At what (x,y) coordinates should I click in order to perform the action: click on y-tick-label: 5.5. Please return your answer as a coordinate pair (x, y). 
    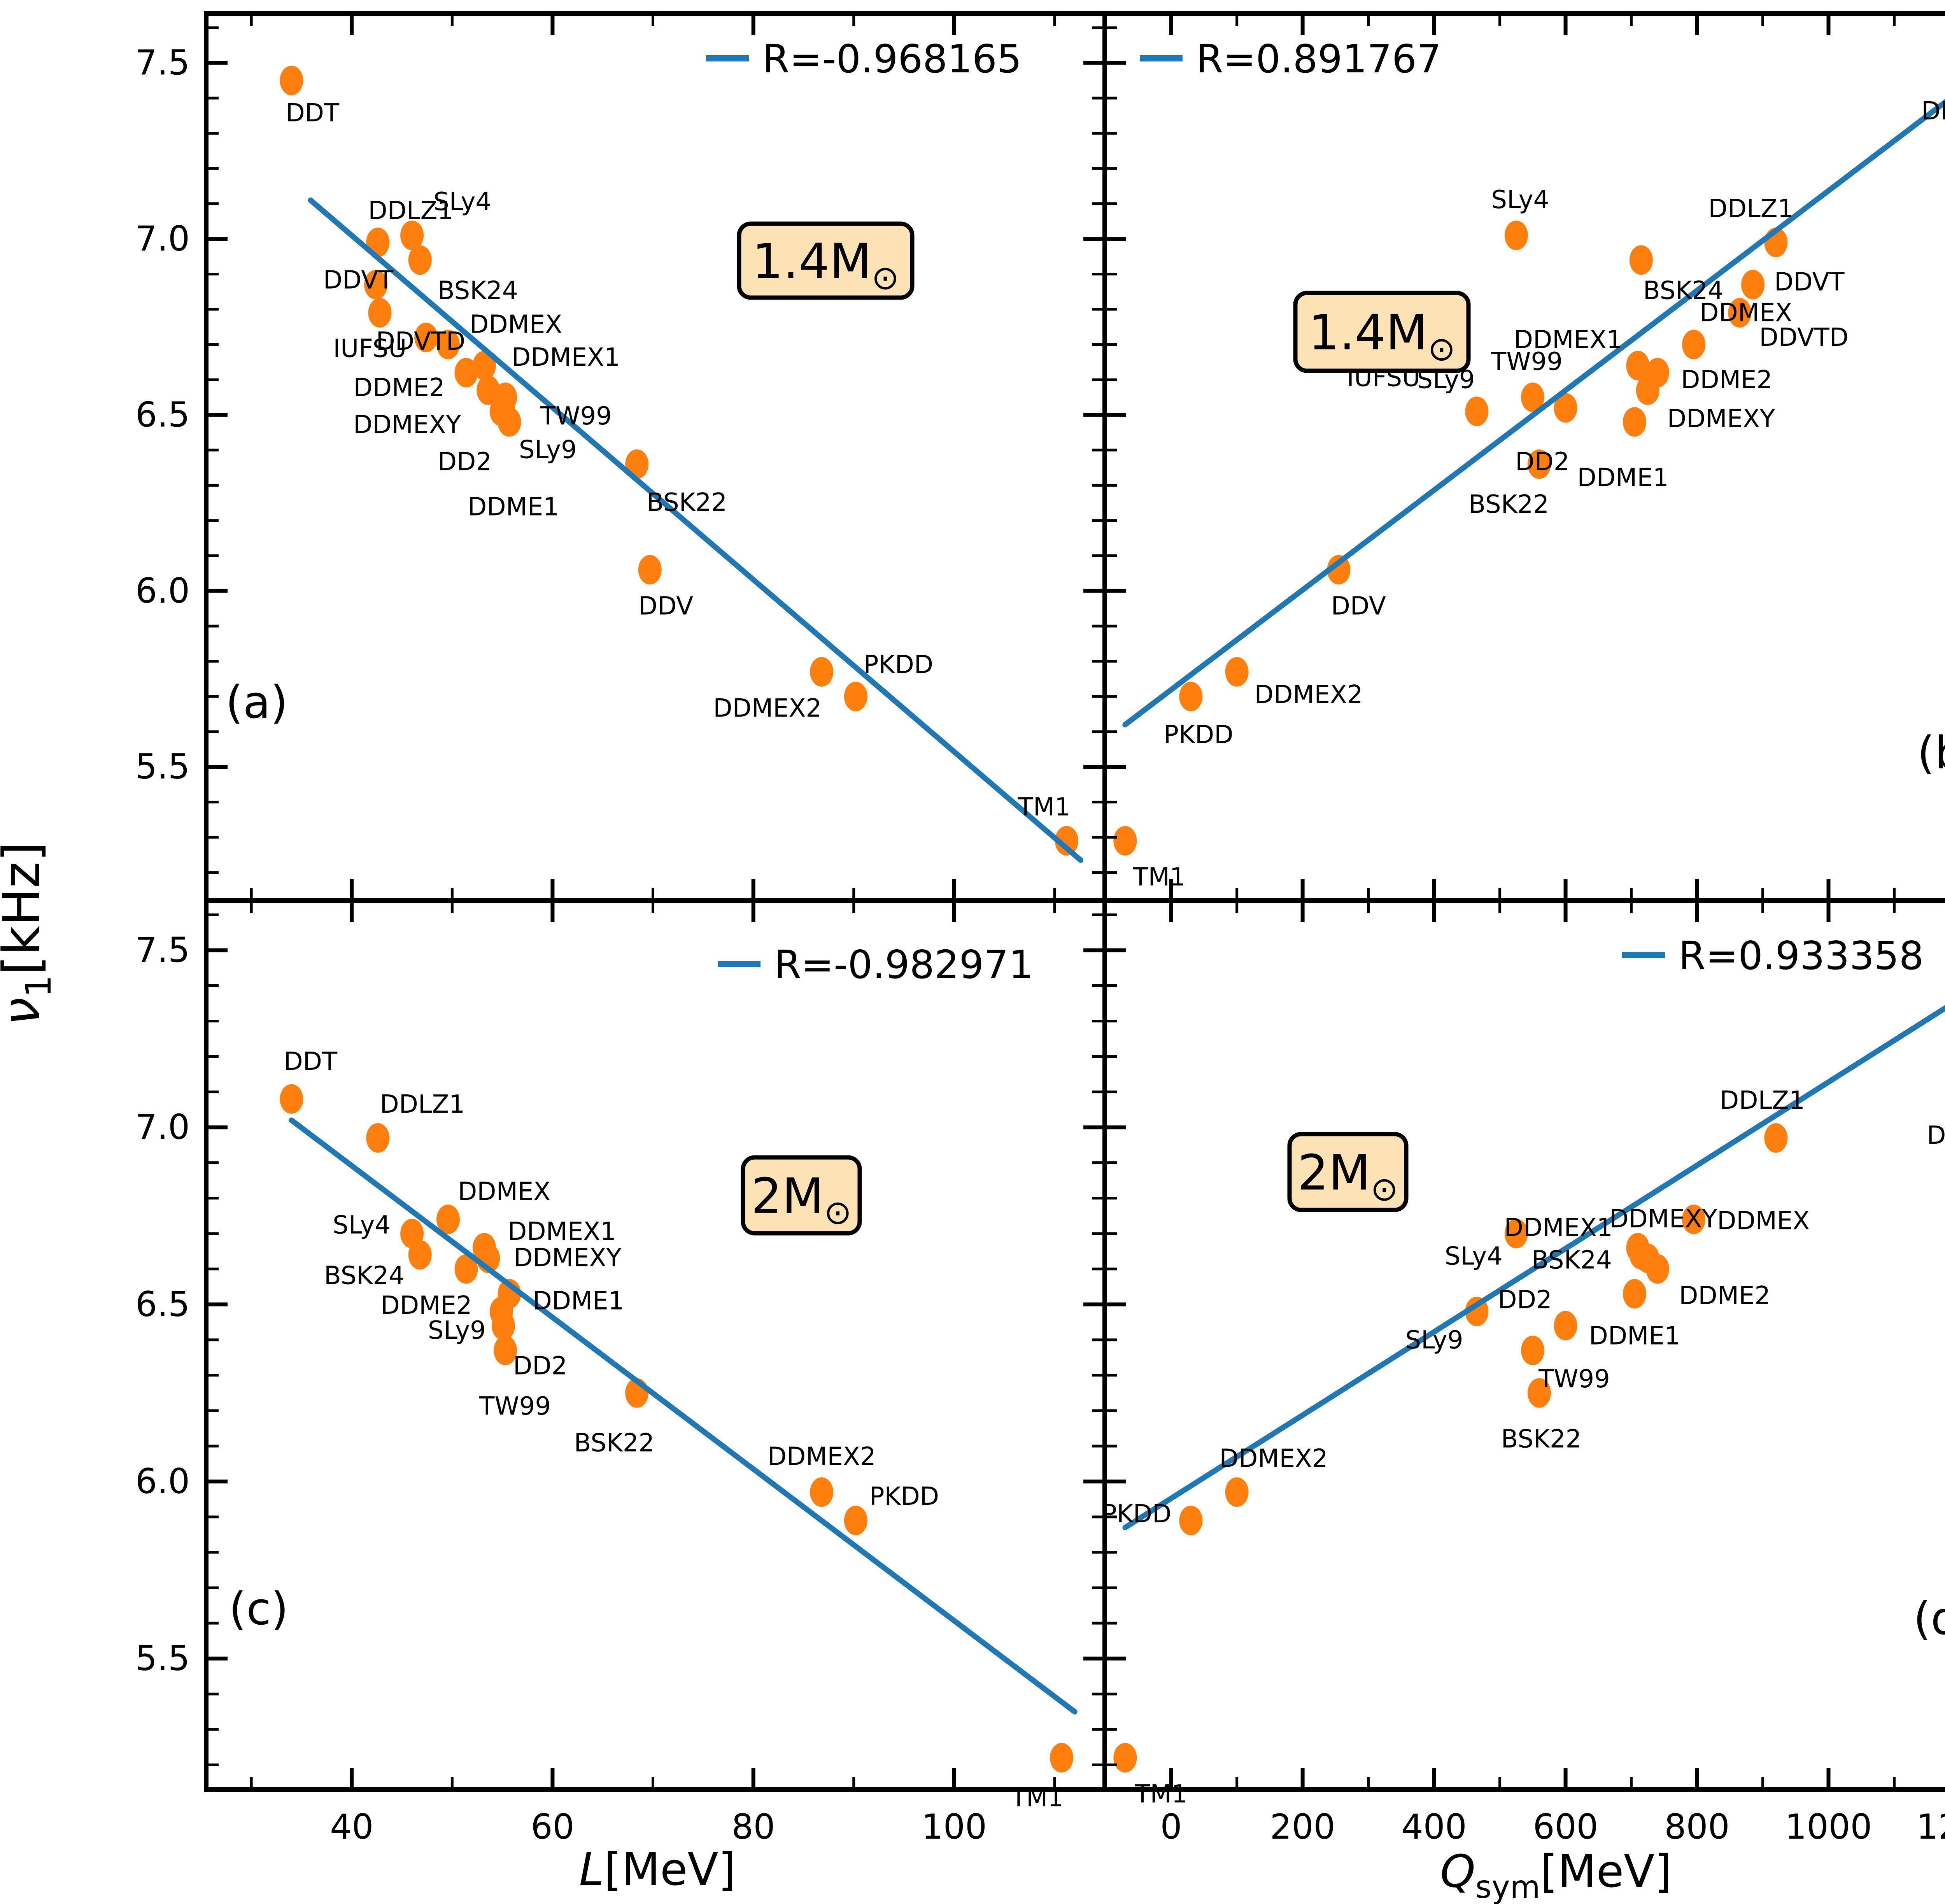
    Looking at the image, I should click on (162, 1658).